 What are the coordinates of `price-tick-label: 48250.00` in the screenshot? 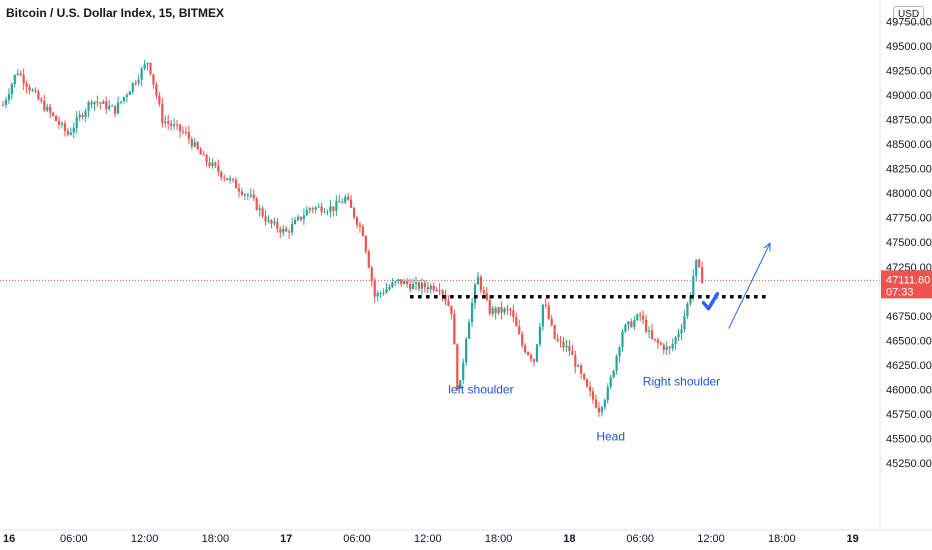 It's located at (909, 170).